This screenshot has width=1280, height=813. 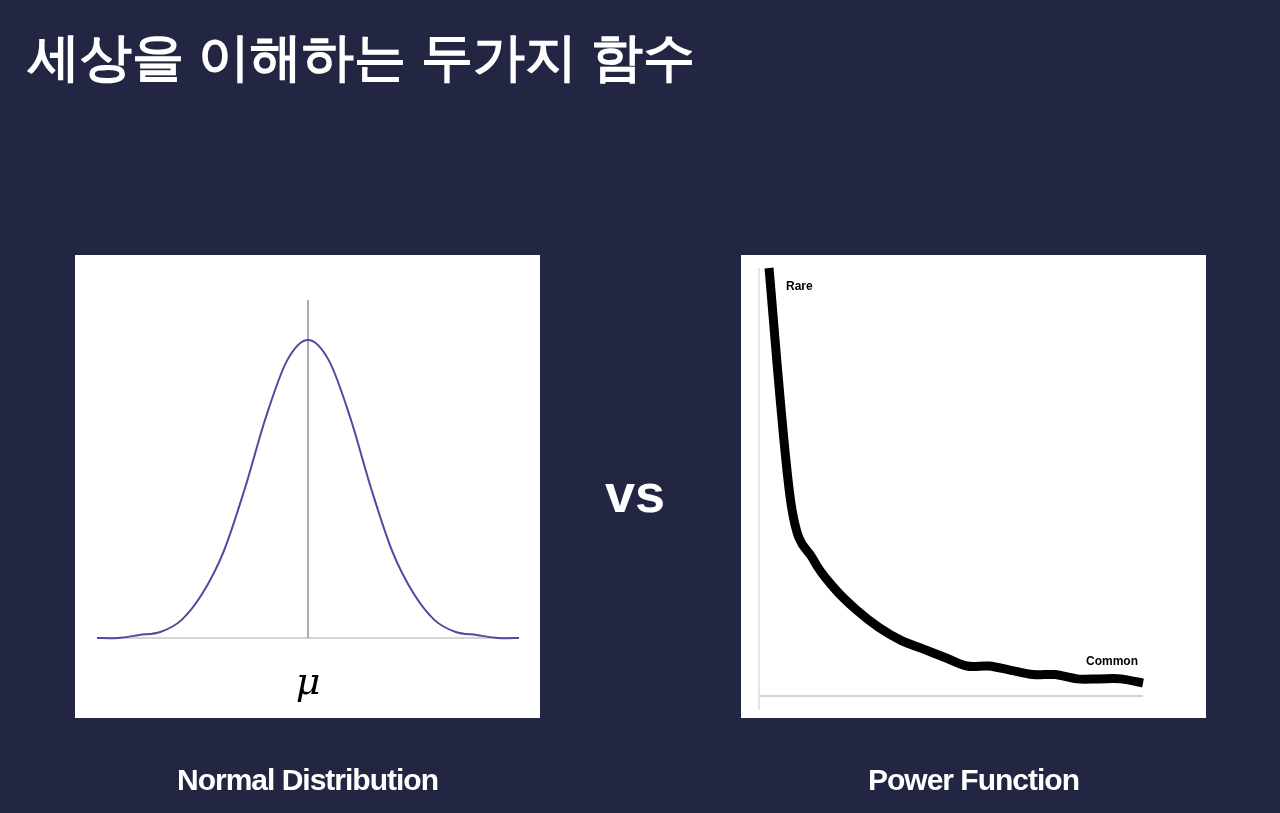 I want to click on text: vs, so click(x=635, y=493).